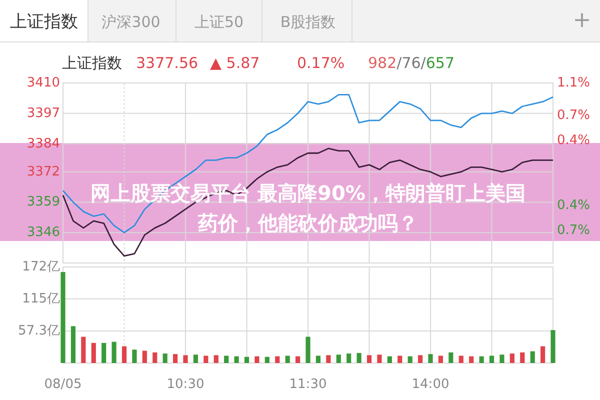 This screenshot has height=400, width=600. Describe the element at coordinates (43, 202) in the screenshot. I see `y-tick-label: 3359` at that location.